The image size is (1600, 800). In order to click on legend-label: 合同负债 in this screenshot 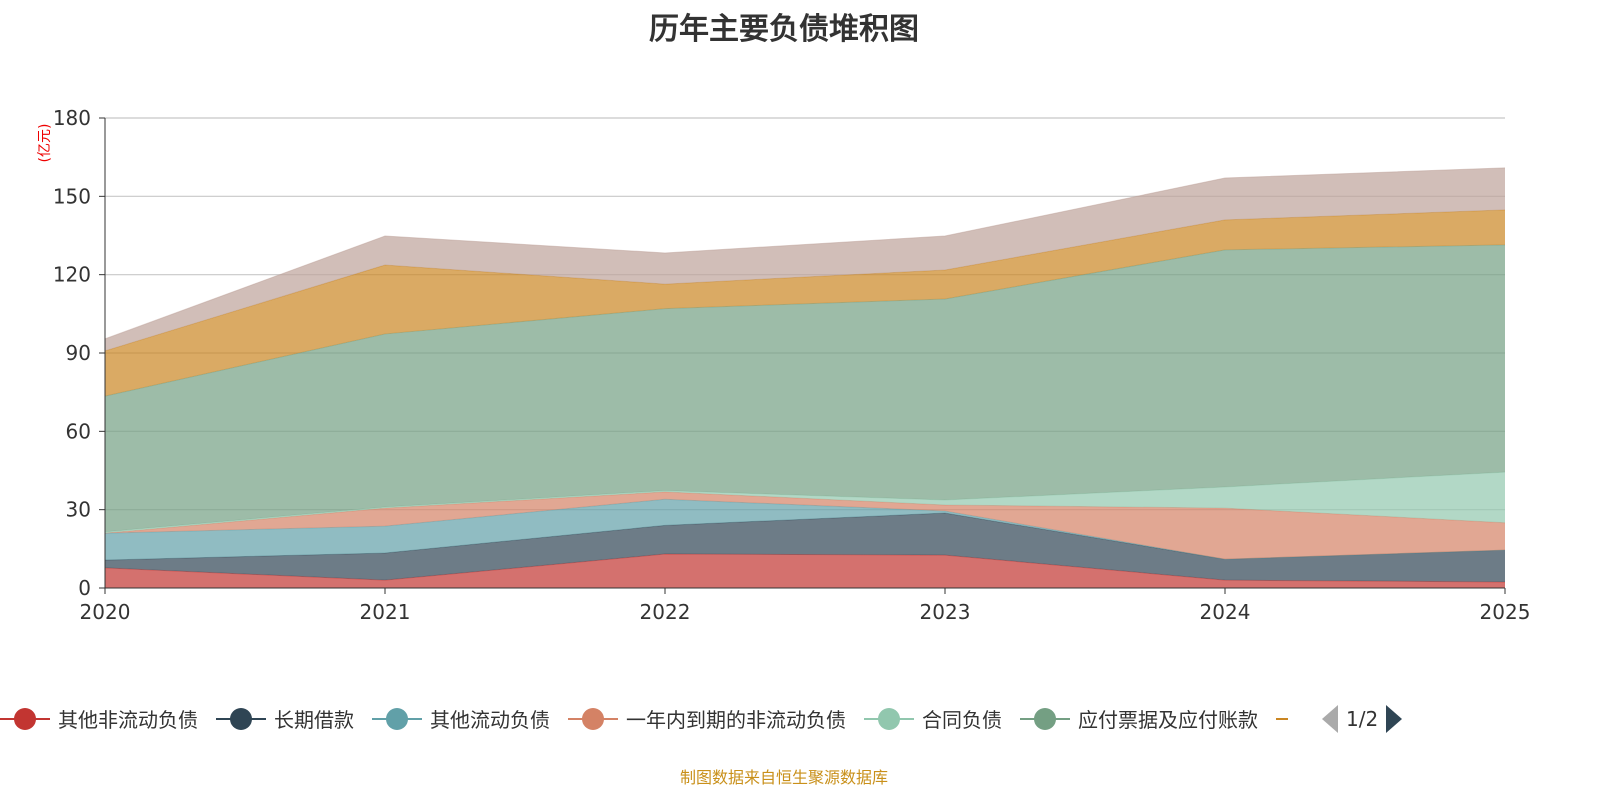, I will do `click(962, 720)`.